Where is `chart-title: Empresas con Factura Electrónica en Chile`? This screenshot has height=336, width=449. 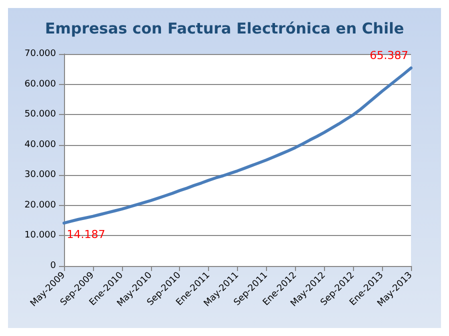
chart-title: Empresas con Factura Electrónica en Chile is located at coordinates (224, 29).